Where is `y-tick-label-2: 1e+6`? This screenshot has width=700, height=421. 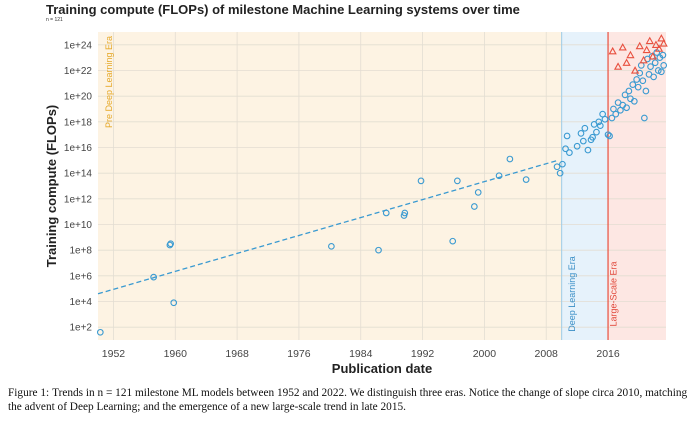
y-tick-label-2: 1e+6 is located at coordinates (80, 276).